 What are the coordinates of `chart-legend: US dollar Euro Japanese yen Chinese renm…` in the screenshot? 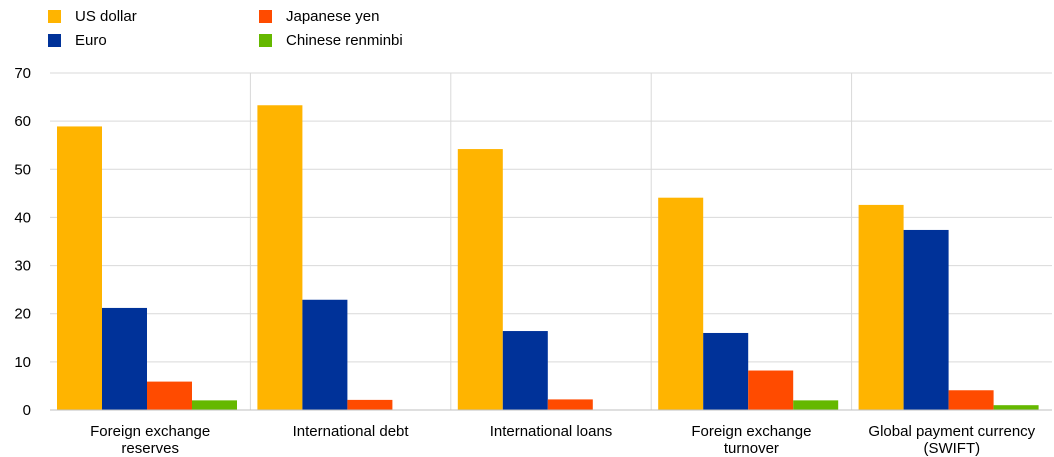 It's located at (278, 29).